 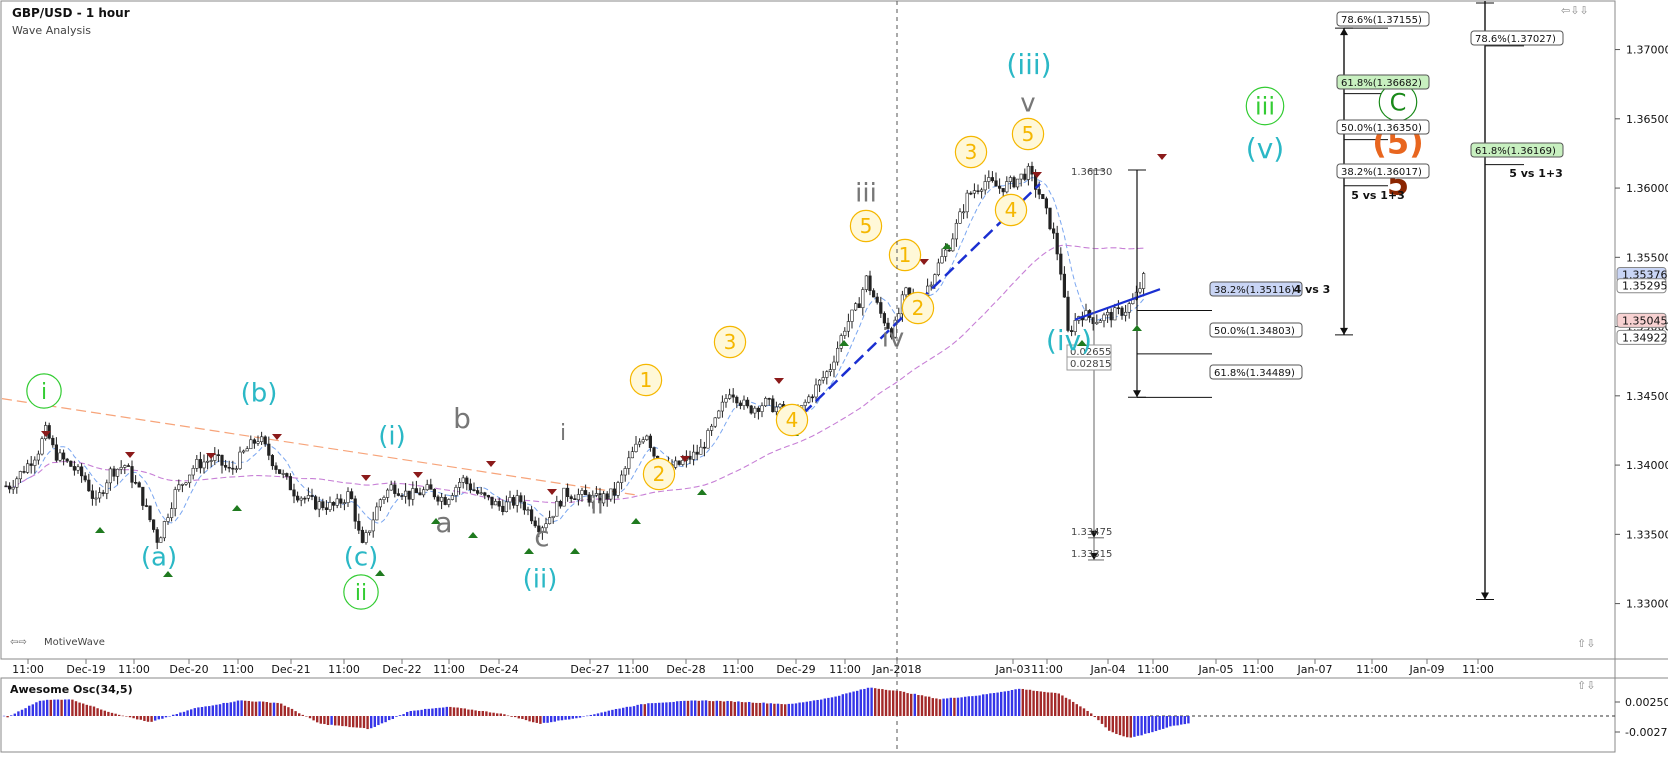 I want to click on wave-label: i, so click(x=563, y=433).